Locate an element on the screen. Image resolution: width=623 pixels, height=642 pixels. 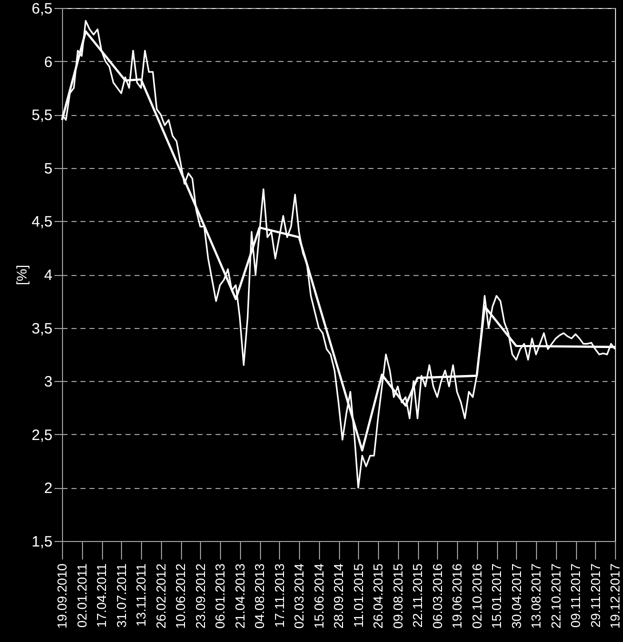
y-tick-label: 2,5 is located at coordinates (42, 435).